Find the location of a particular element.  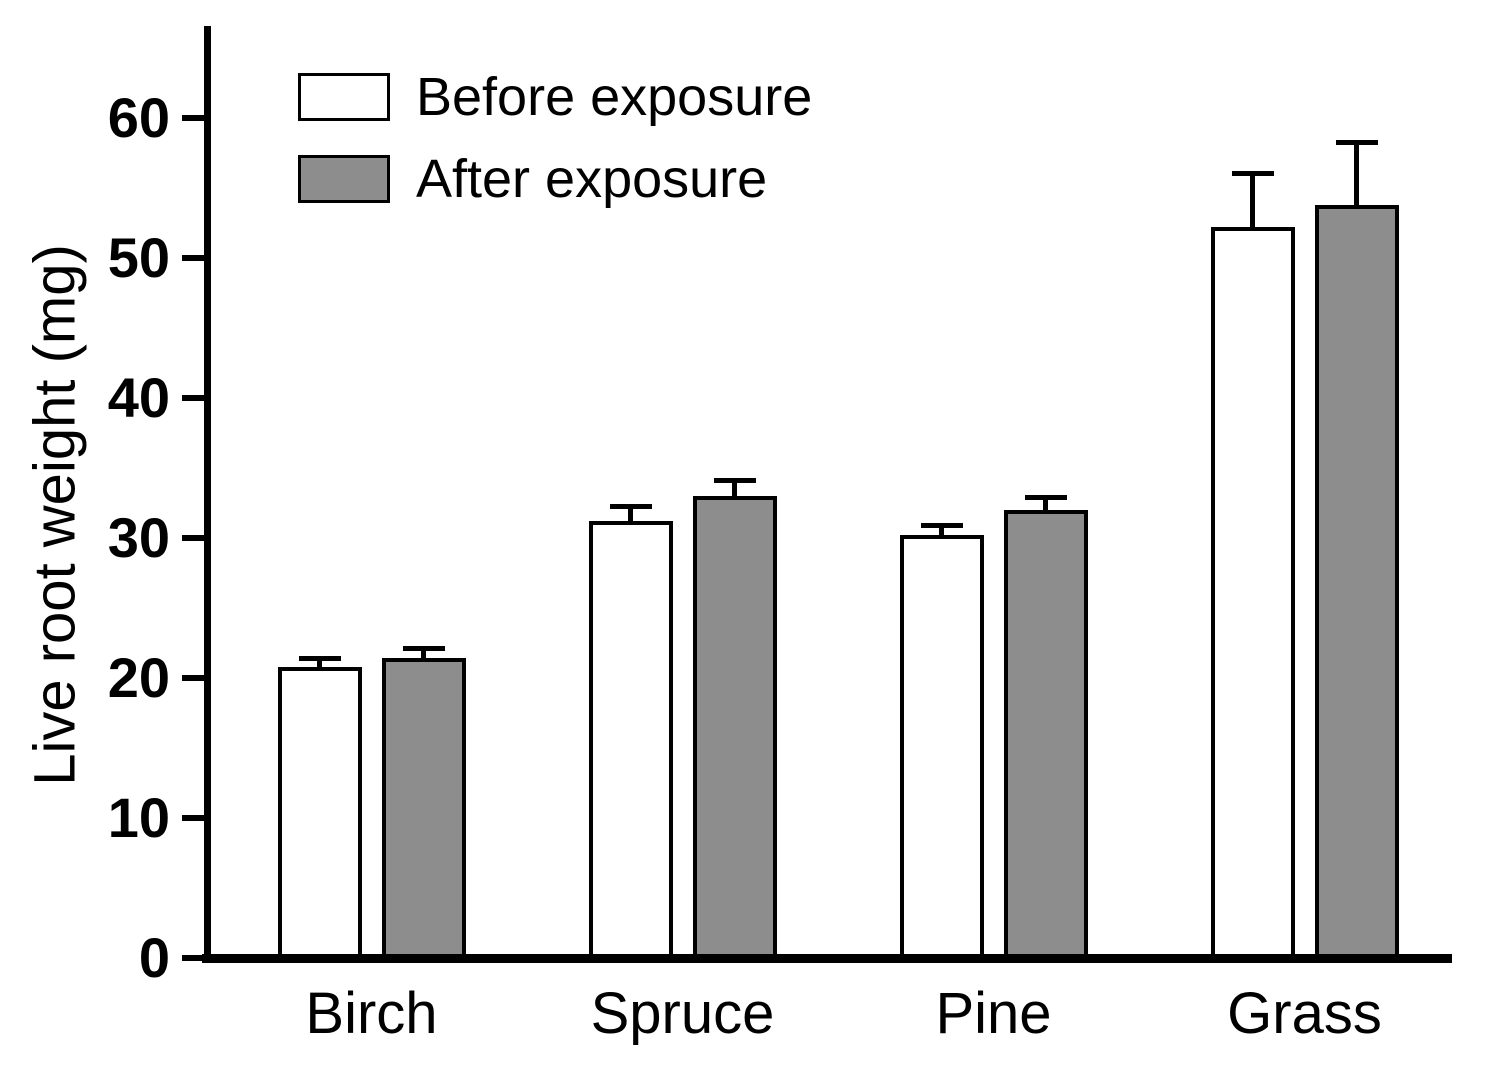

legend-swatch-before is located at coordinates (344, 97).